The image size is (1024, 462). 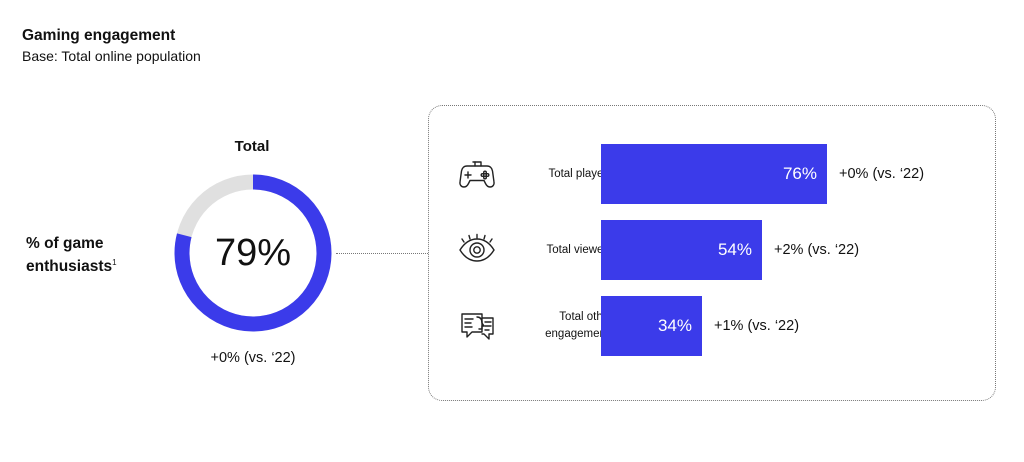 What do you see at coordinates (651, 326) in the screenshot?
I see `bar-other: 34%` at bounding box center [651, 326].